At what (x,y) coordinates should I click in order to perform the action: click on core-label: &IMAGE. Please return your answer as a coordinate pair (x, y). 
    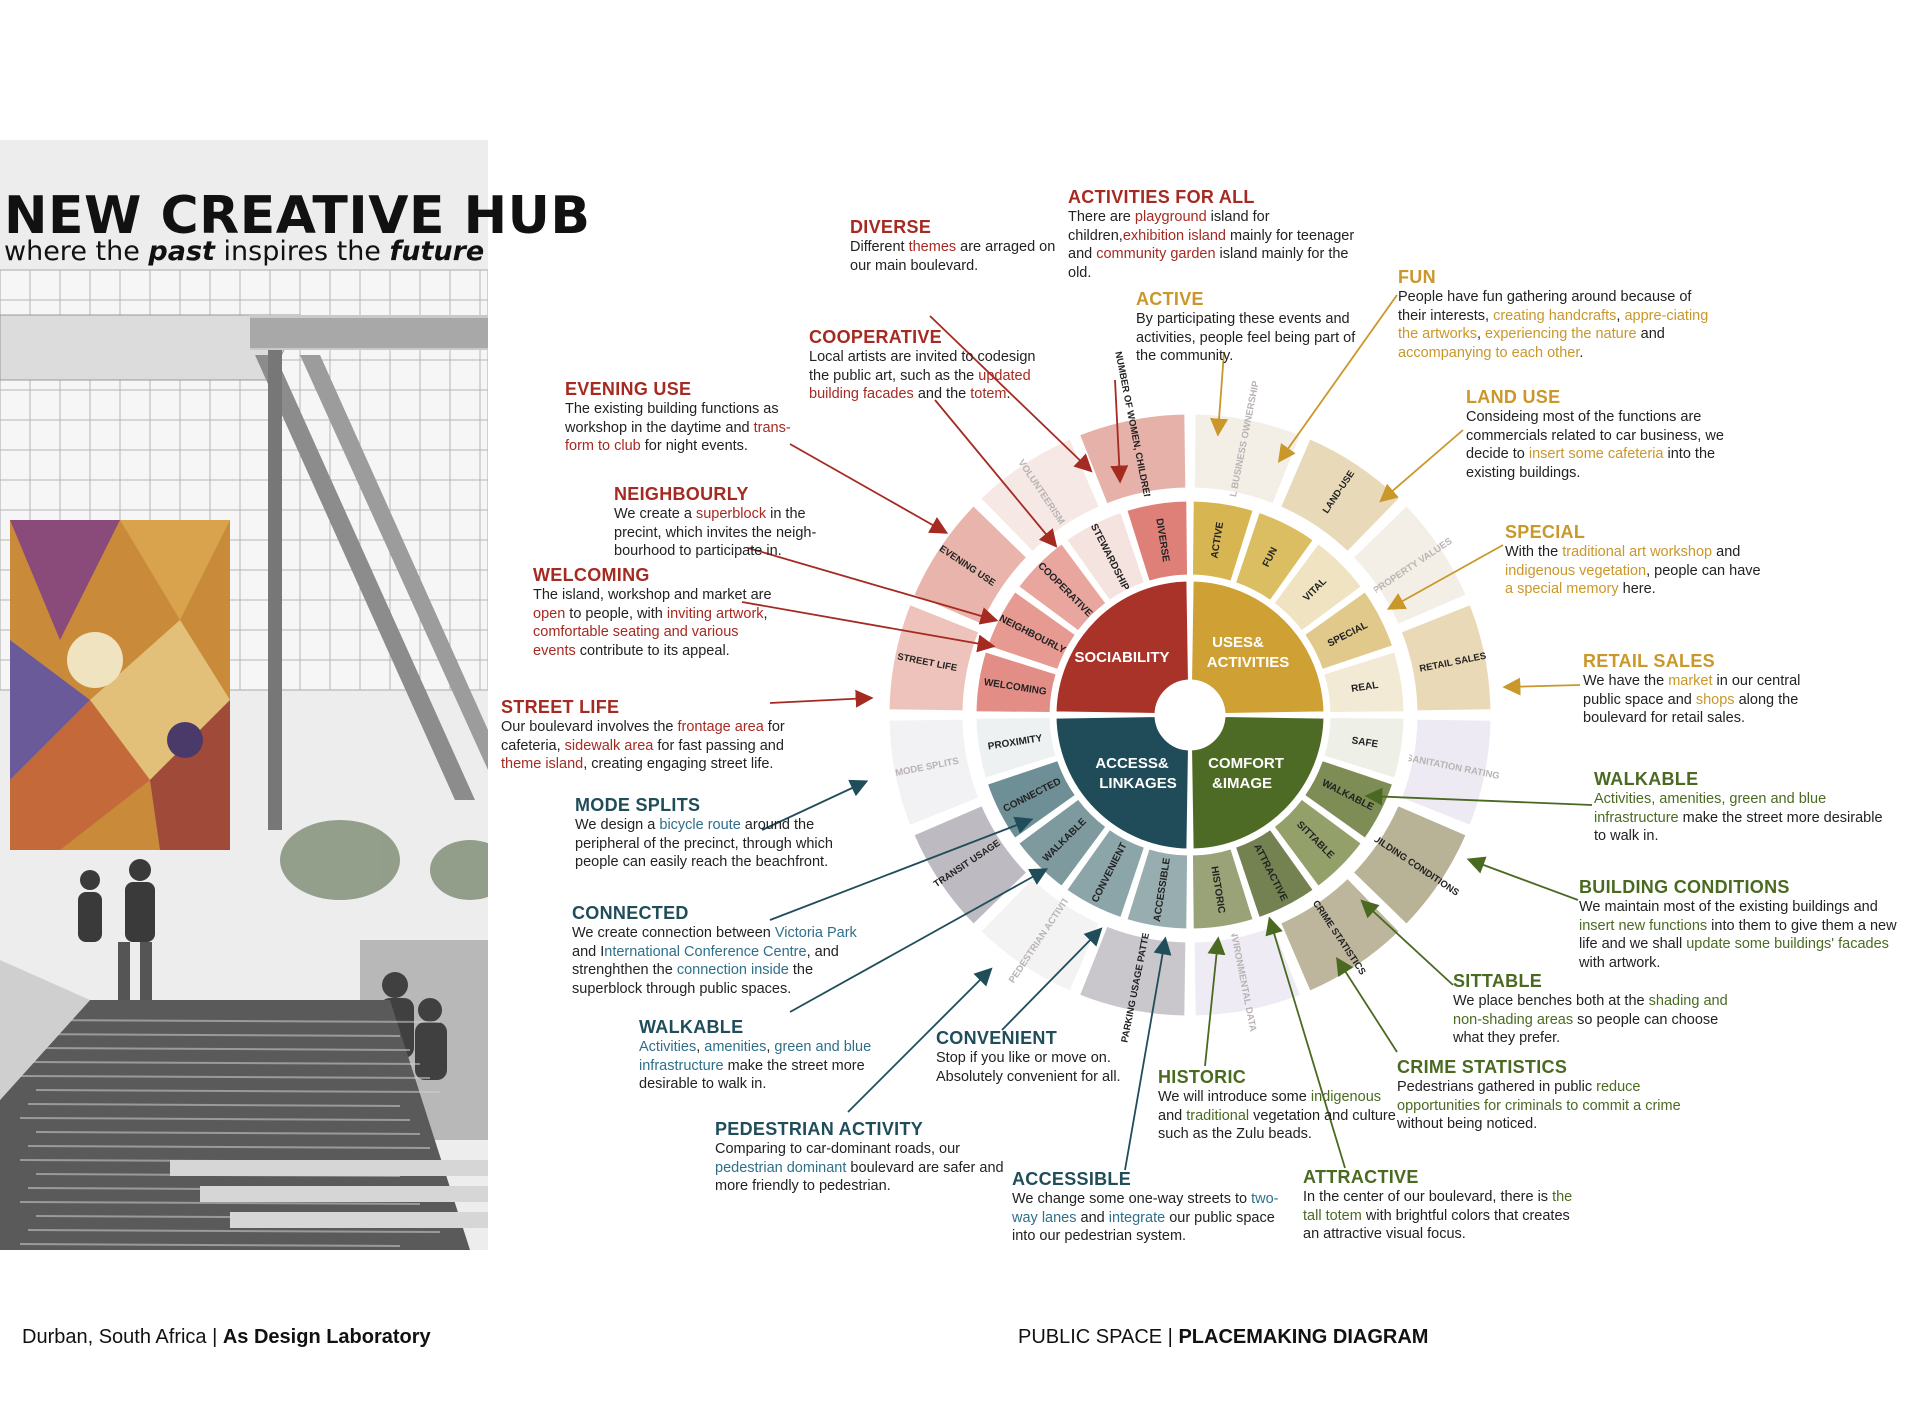
    Looking at the image, I should click on (1242, 783).